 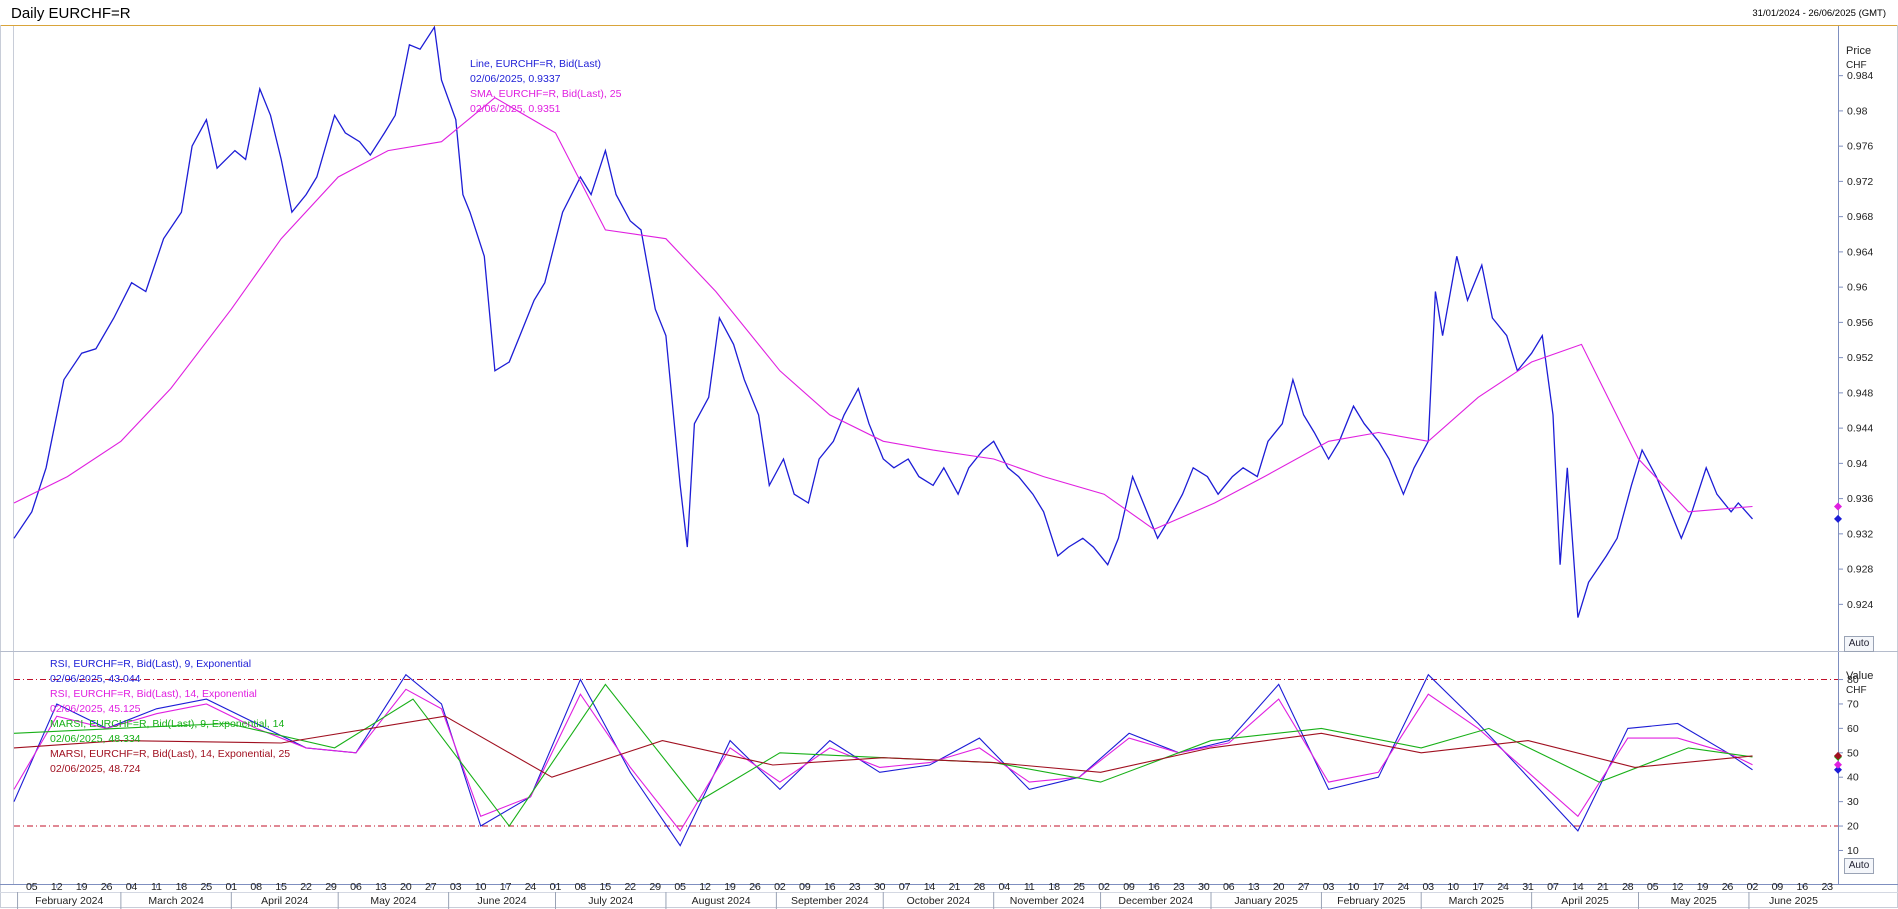 I want to click on price-ytick-label: 0.948, so click(x=1860, y=393).